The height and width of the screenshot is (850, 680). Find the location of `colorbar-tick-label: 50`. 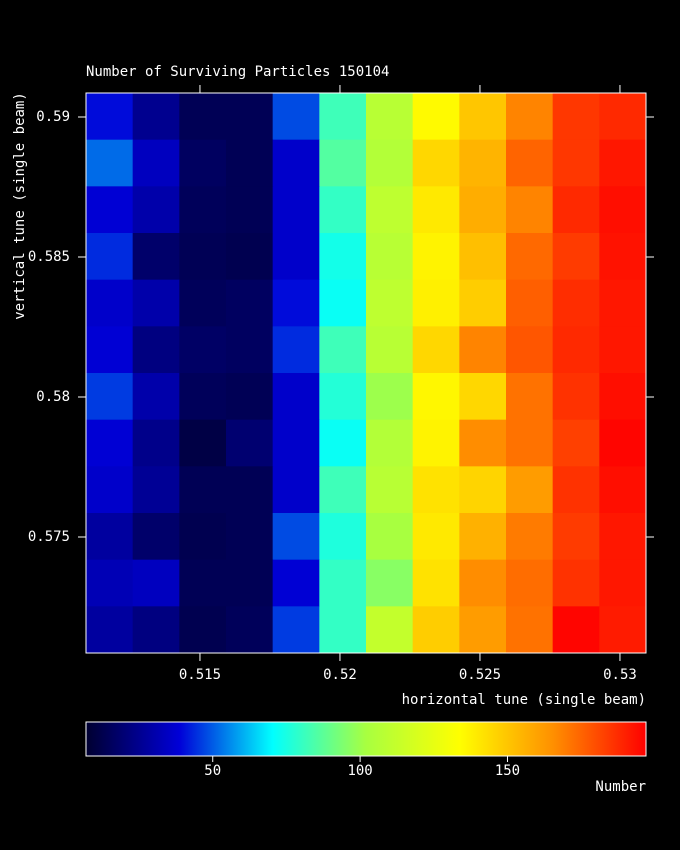

colorbar-tick-label: 50 is located at coordinates (212, 771).